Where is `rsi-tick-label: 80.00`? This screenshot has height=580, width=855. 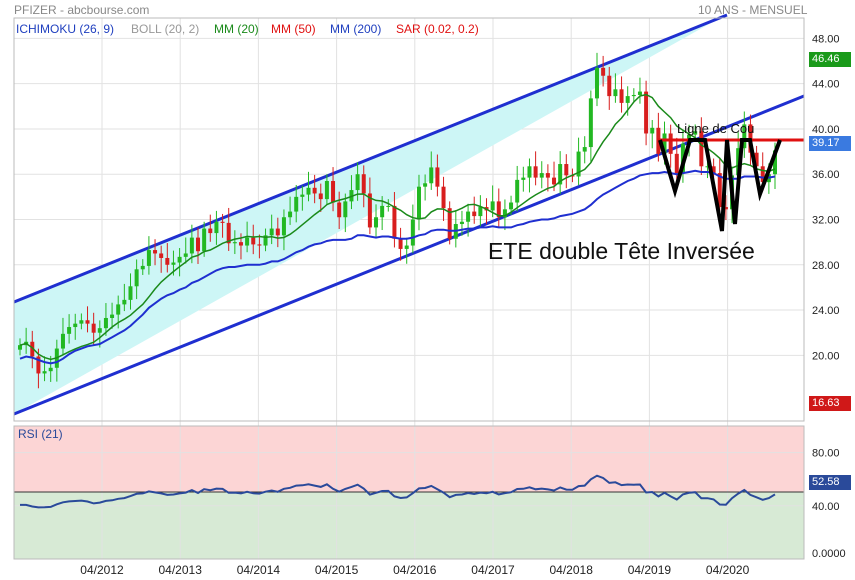 rsi-tick-label: 80.00 is located at coordinates (826, 454).